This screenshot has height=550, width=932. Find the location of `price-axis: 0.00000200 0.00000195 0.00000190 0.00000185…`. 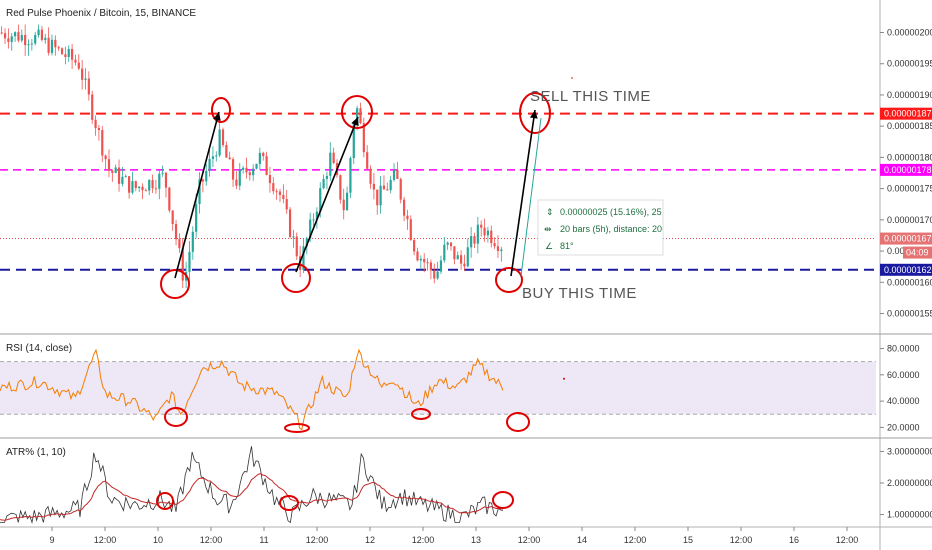

price-axis: 0.00000200 0.00000195 0.00000190 0.00000185… is located at coordinates (906, 273).